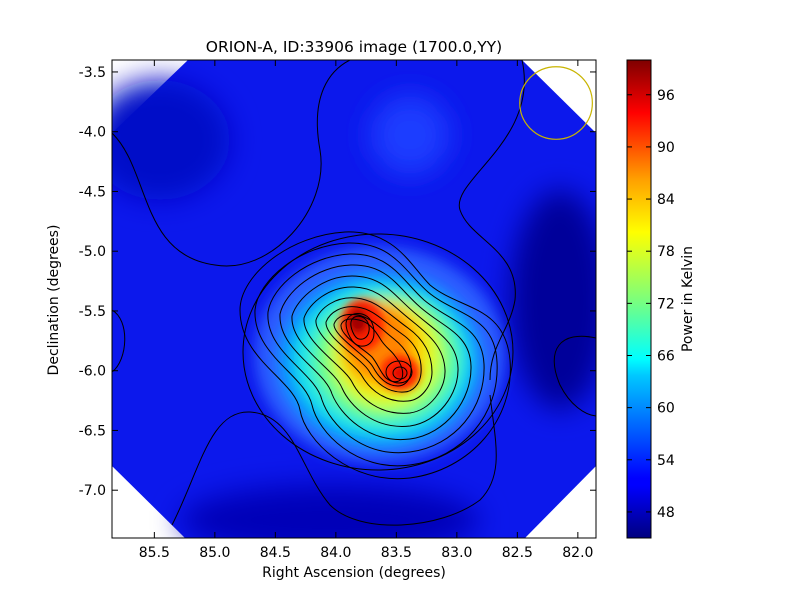 The height and width of the screenshot is (600, 800). Describe the element at coordinates (666, 304) in the screenshot. I see `colorbar-tick-label: 72` at that location.